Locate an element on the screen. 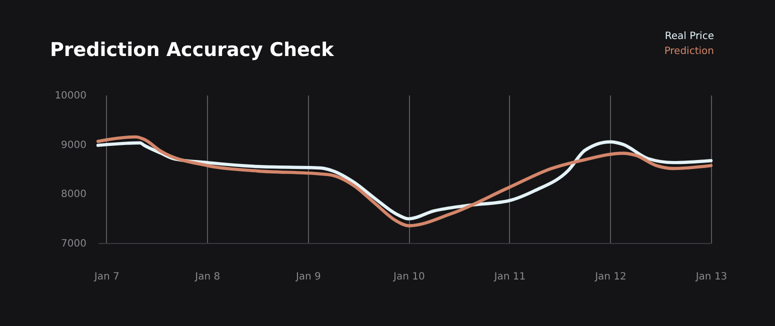 The image size is (775, 326). x-tick-label: Jan 11 is located at coordinates (509, 277).